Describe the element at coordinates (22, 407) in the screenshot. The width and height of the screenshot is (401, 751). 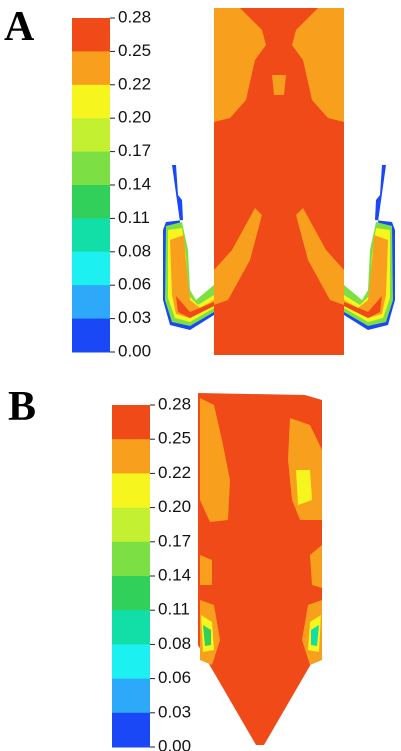
I see `panel-label: B` at that location.